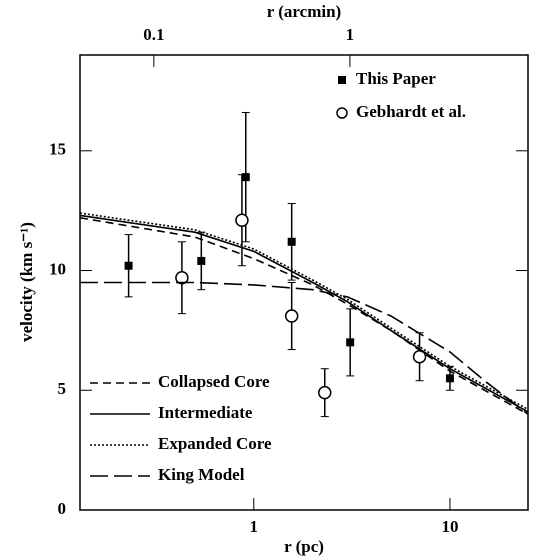 This screenshot has width=535, height=556. I want to click on y-tick-label: 10, so click(57, 268).